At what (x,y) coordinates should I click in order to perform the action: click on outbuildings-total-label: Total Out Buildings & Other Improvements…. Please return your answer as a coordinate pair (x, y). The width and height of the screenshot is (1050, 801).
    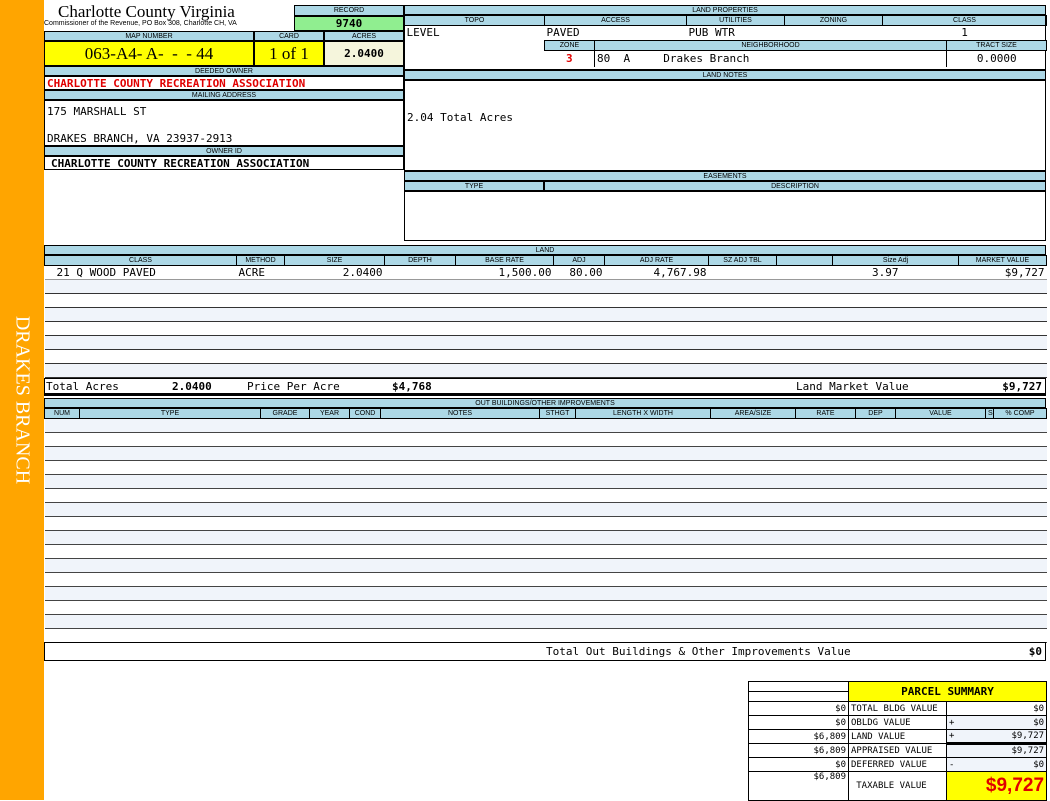
    Looking at the image, I should click on (698, 651).